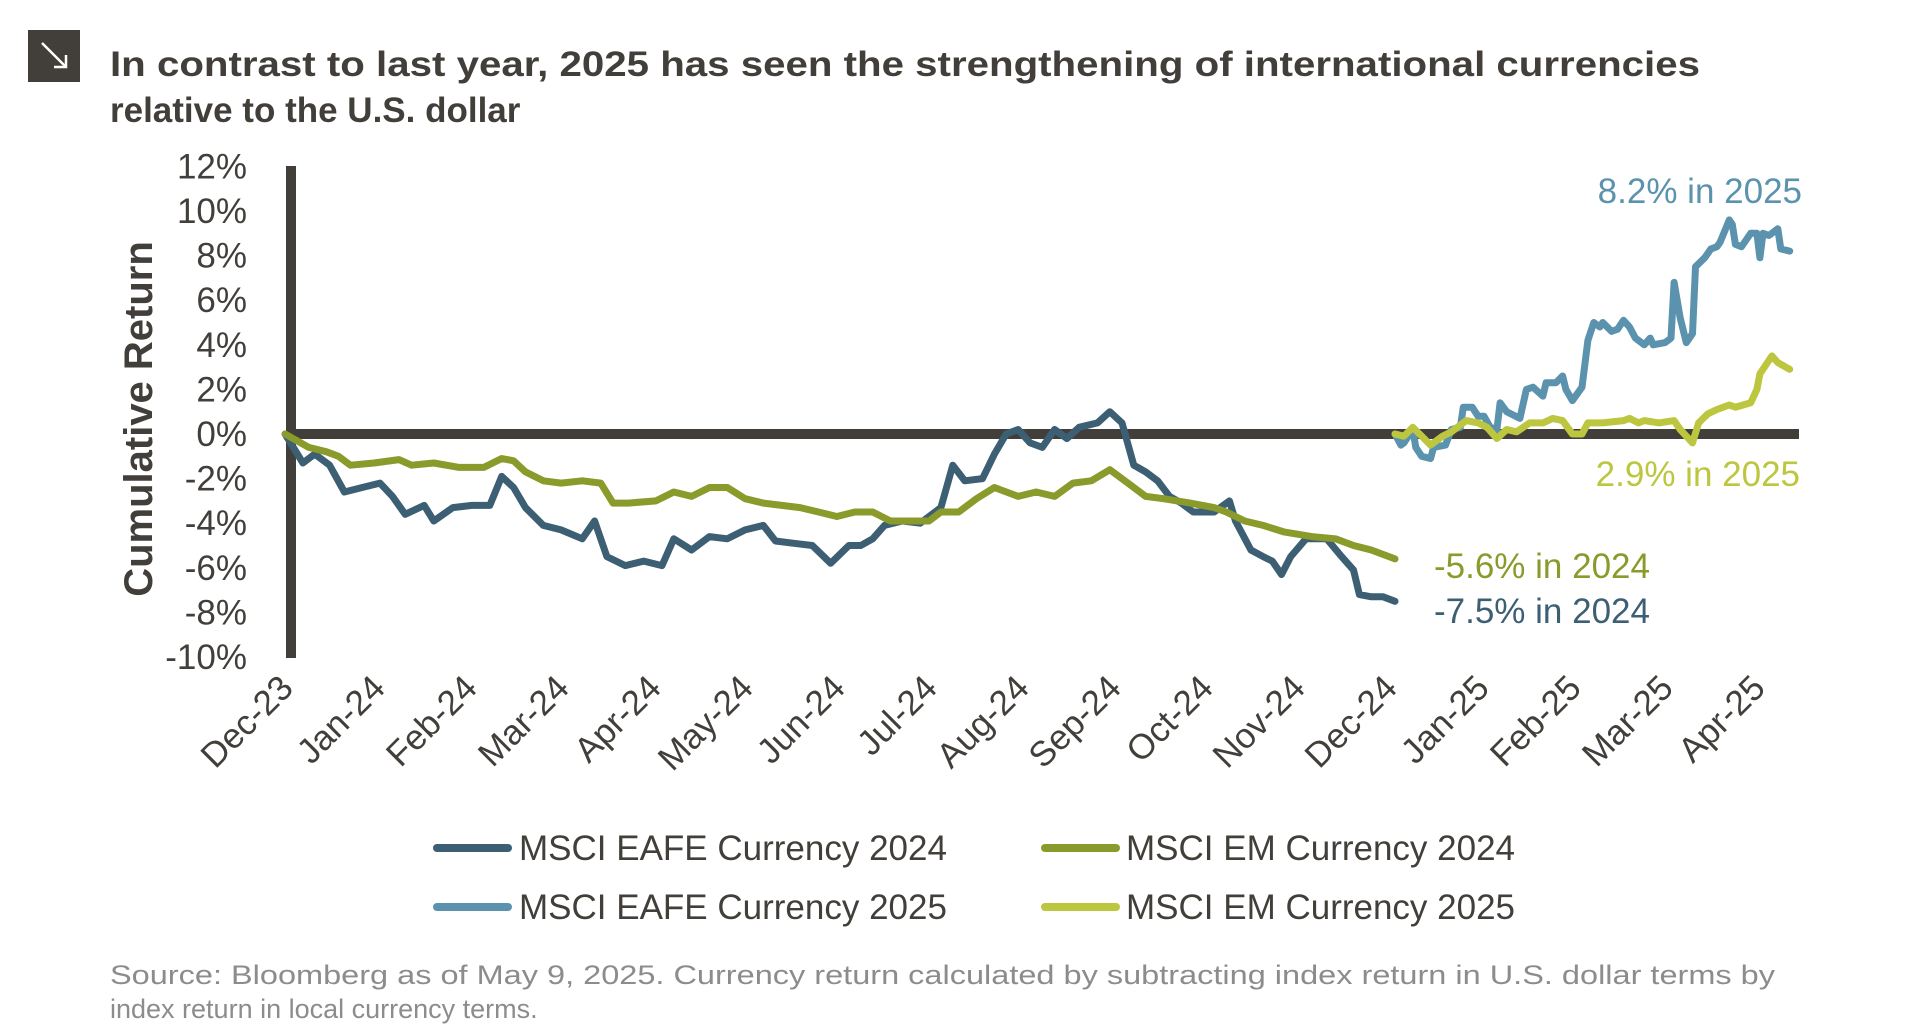 The image size is (1911, 1033). Describe the element at coordinates (221, 256) in the screenshot. I see `y-tick-label: 8%` at that location.